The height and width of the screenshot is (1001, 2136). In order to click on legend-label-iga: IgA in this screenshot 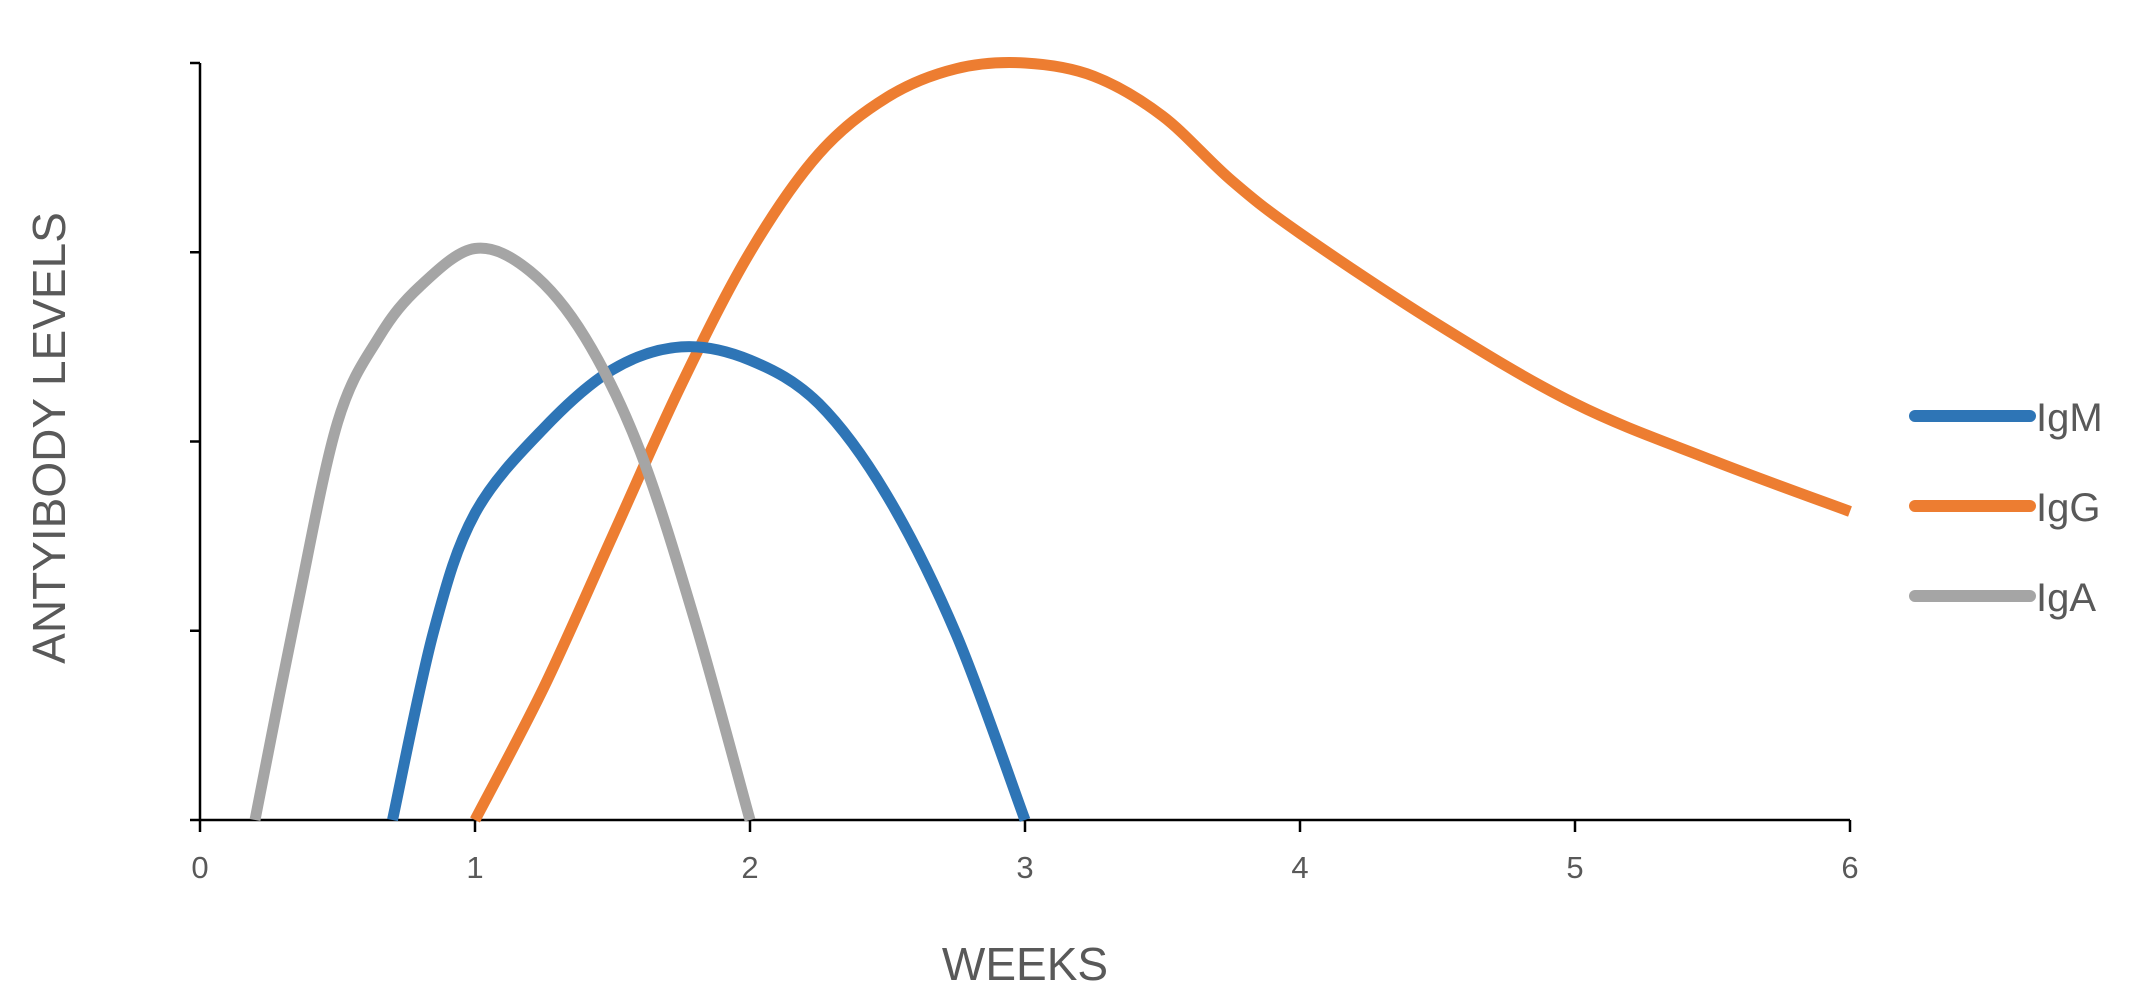, I will do `click(2066, 598)`.